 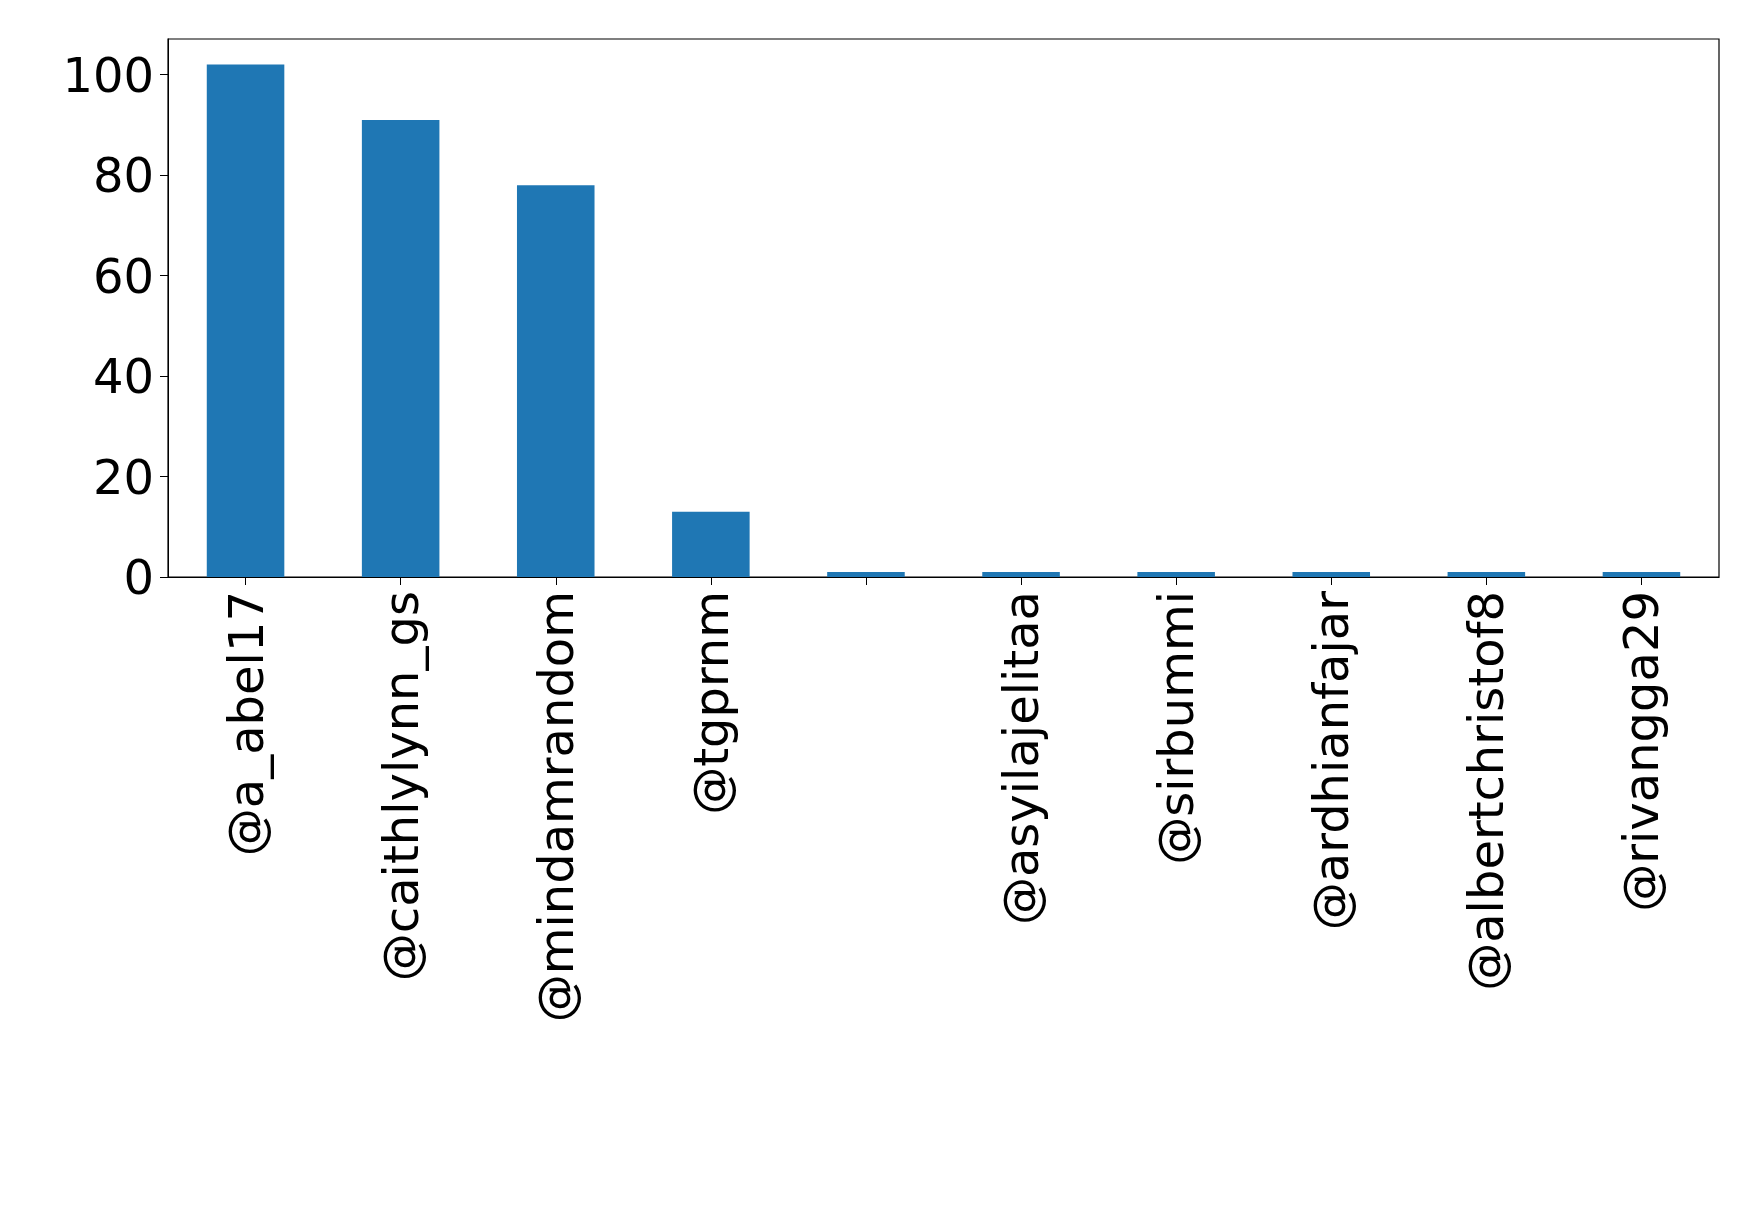 I want to click on x-tick-label: @mindamrandom, so click(x=555, y=807).